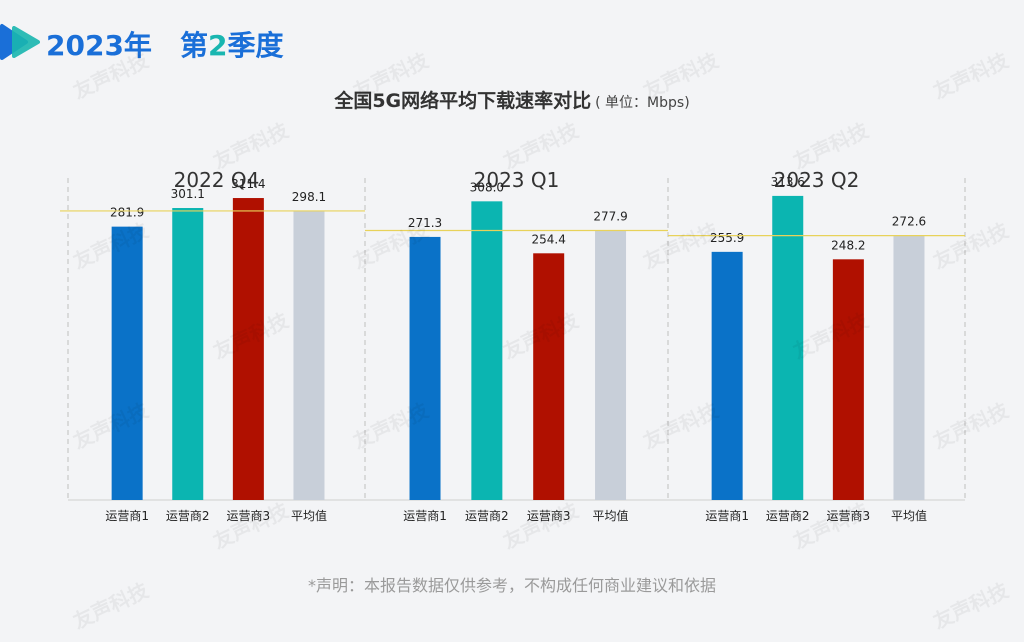 The height and width of the screenshot is (642, 1024). I want to click on group-title: 2023 Q1, so click(517, 180).